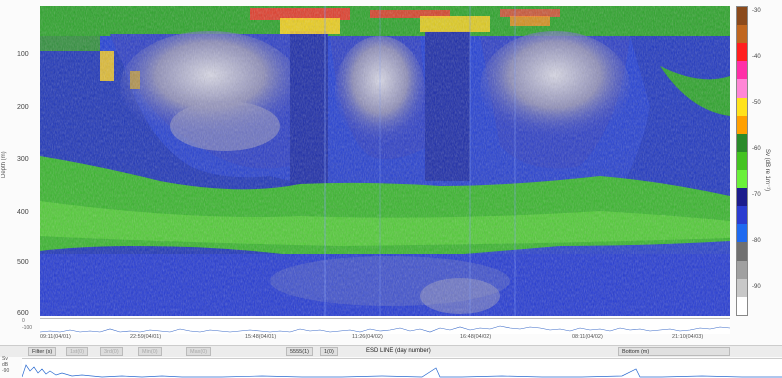 The height and width of the screenshot is (378, 782). I want to click on filter-option-button: 1st(0), so click(77, 351).